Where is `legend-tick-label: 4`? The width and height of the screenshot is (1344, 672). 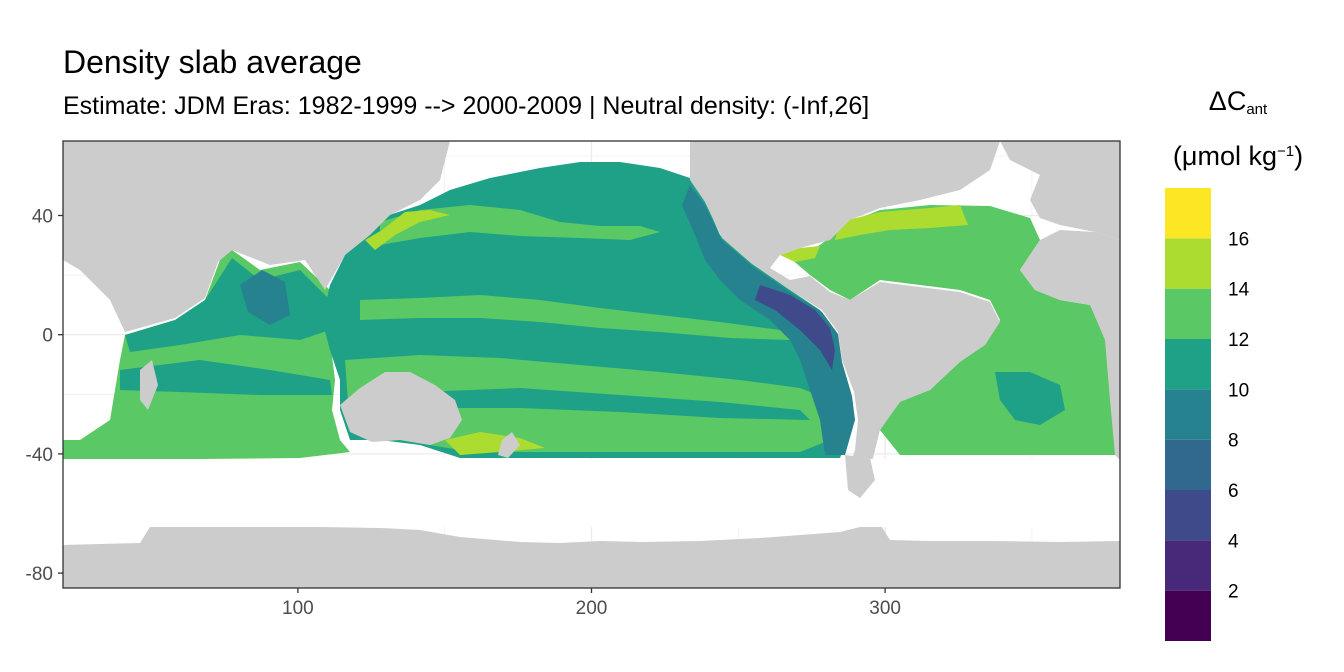 legend-tick-label: 4 is located at coordinates (1233, 541).